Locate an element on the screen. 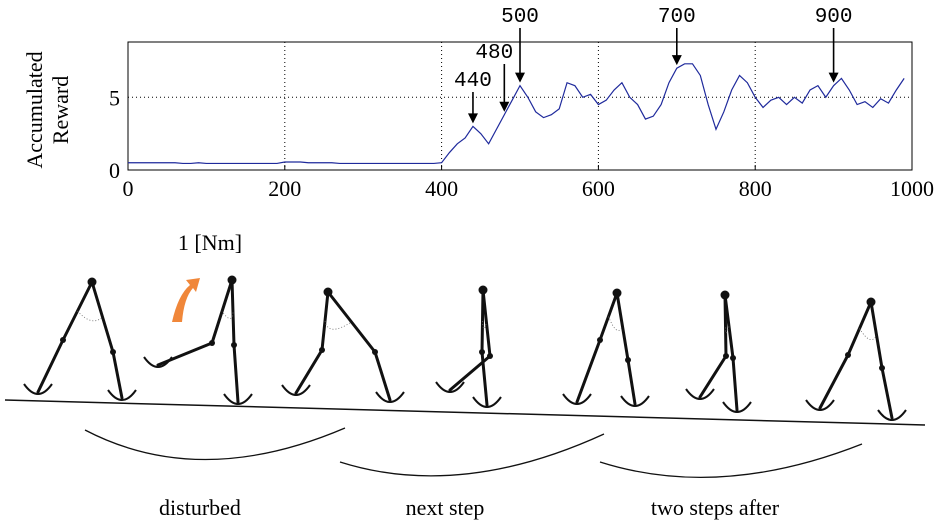  phase-label: next step is located at coordinates (445, 507).